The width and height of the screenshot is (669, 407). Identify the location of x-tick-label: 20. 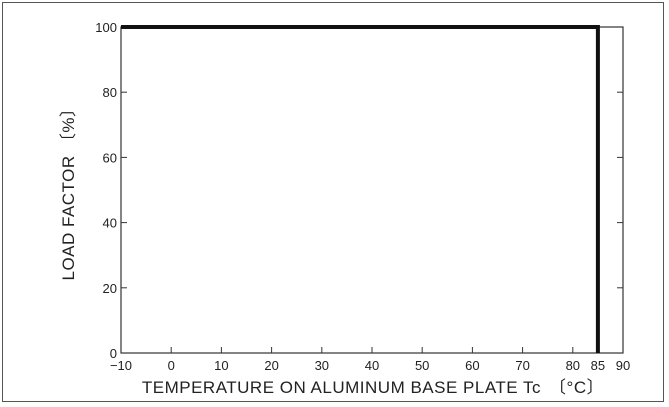
(271, 365).